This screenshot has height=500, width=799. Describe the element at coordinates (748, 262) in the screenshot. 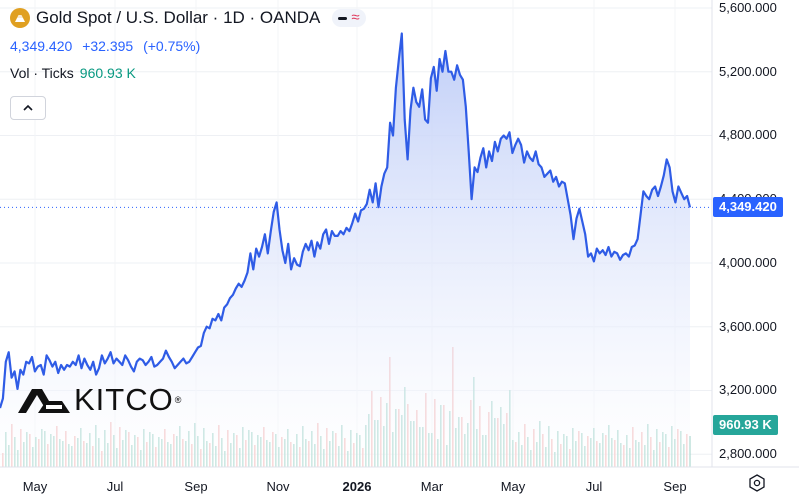

I see `y-tick-label: 4,000.000` at that location.